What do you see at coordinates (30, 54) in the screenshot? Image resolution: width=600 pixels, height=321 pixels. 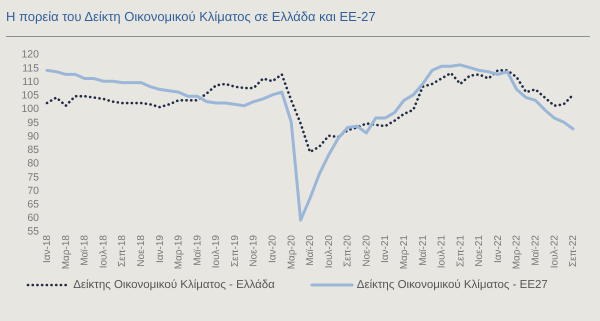 I see `y-tick-label: 120` at bounding box center [30, 54].